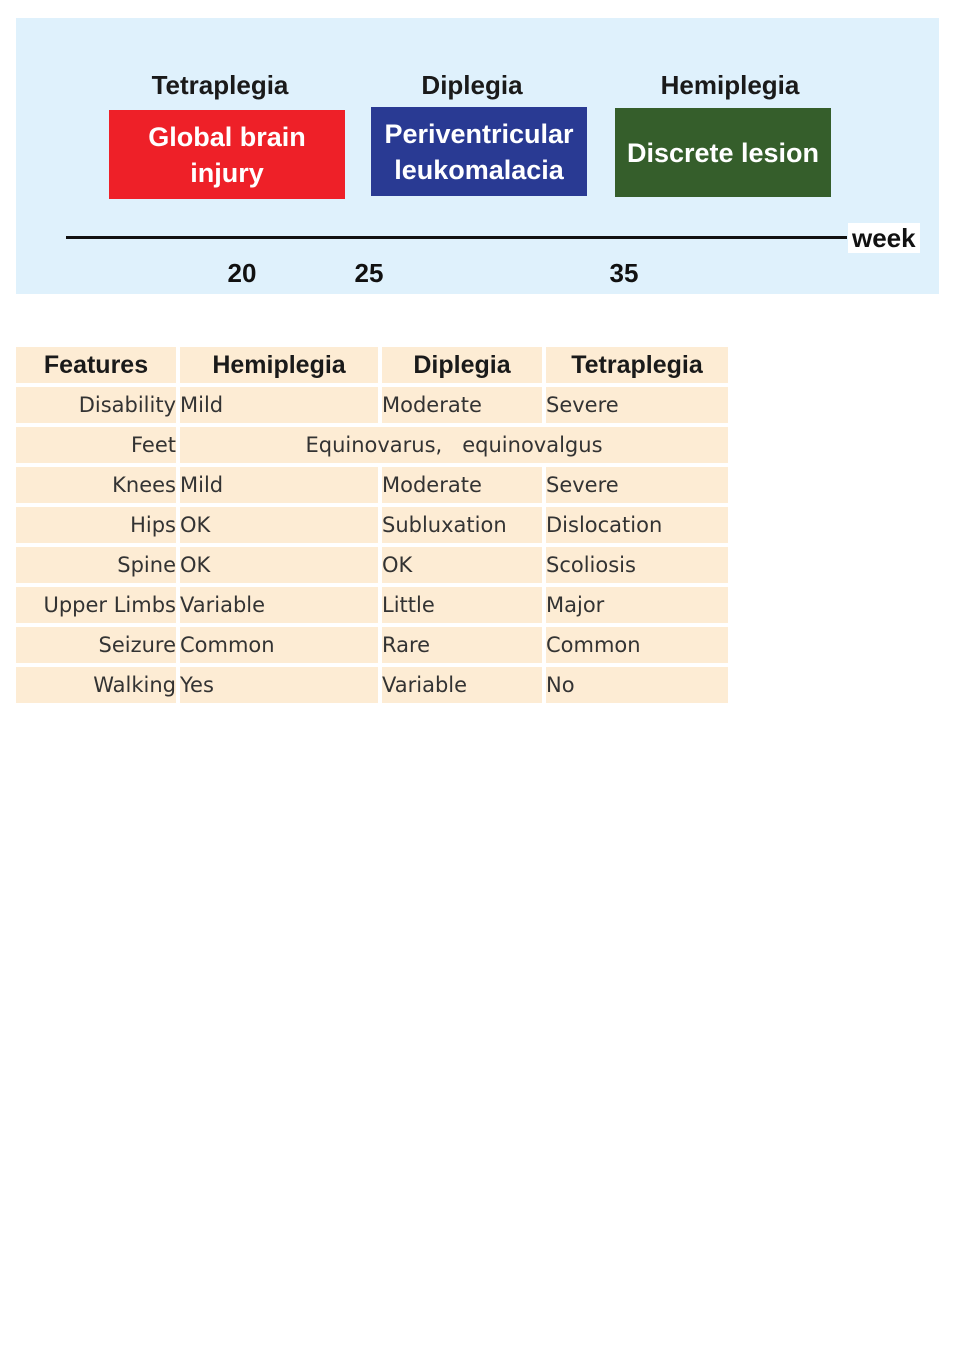 The image size is (953, 1350). I want to click on table-row: Knees Mild Moderate Severe, so click(372, 485).